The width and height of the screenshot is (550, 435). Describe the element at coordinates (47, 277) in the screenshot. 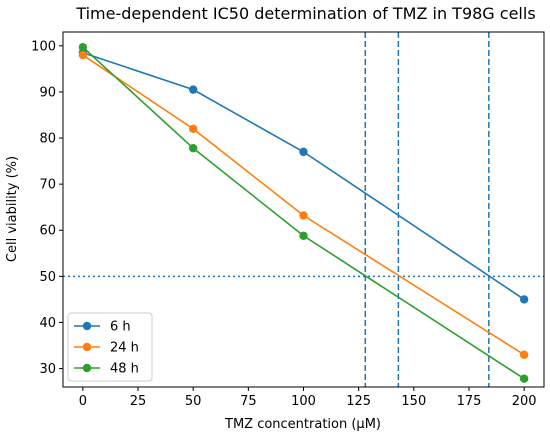

I see `y-tick-label: 50` at that location.